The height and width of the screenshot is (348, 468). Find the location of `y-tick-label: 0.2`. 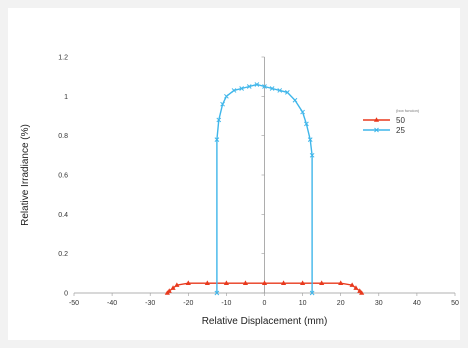

y-tick-label: 0.2 is located at coordinates (63, 254).